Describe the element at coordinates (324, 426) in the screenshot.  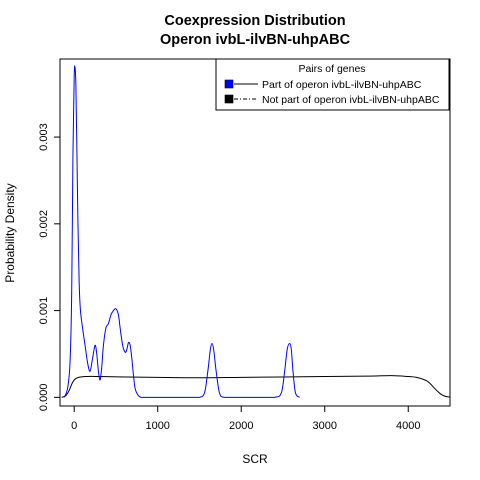
I see `x-tick-label: 3000` at that location.